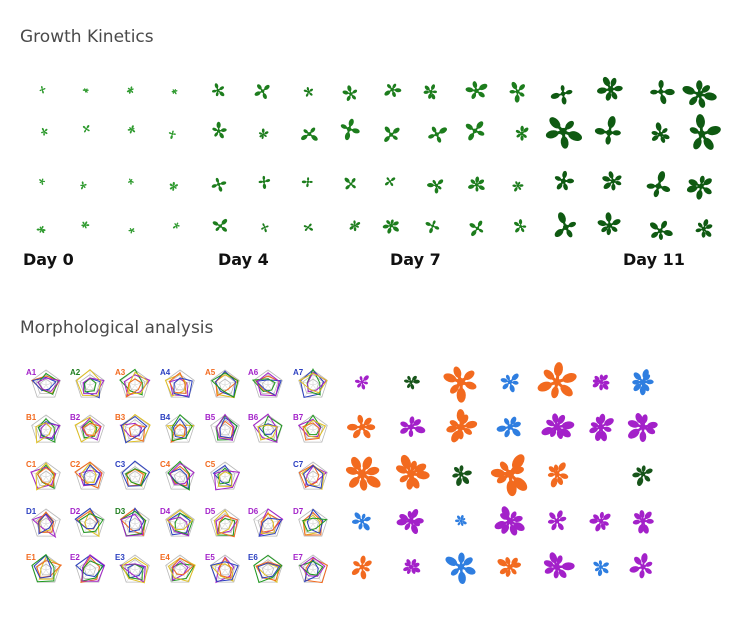  Describe the element at coordinates (390, 182) in the screenshot. I see `growth-plant-g2-r2-c2` at that location.